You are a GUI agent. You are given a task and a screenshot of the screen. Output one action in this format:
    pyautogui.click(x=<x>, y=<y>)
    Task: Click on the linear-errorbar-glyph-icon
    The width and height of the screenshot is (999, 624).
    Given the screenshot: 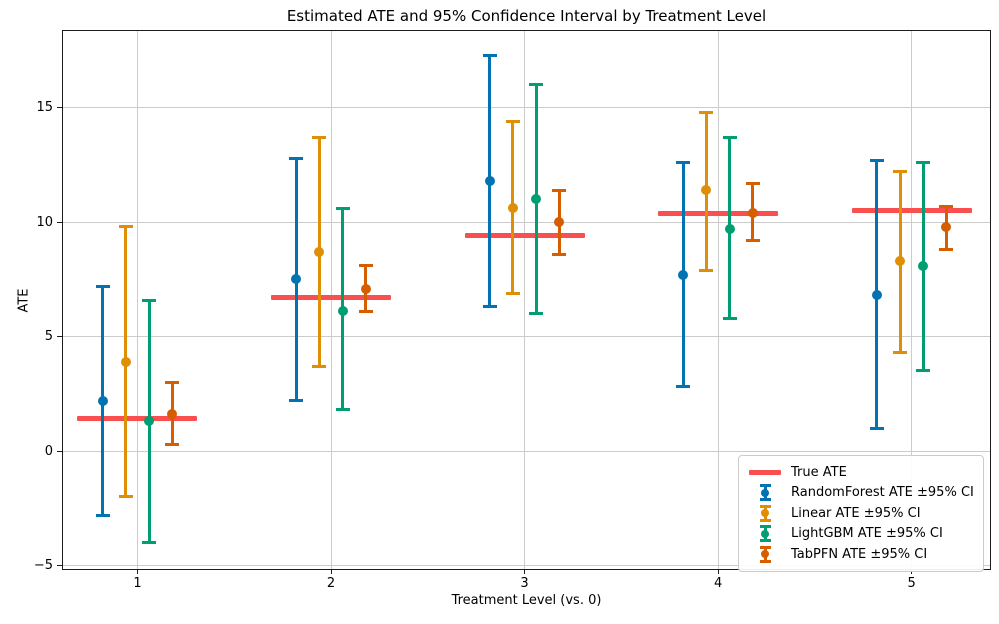 What is the action you would take?
    pyautogui.click(x=765, y=513)
    